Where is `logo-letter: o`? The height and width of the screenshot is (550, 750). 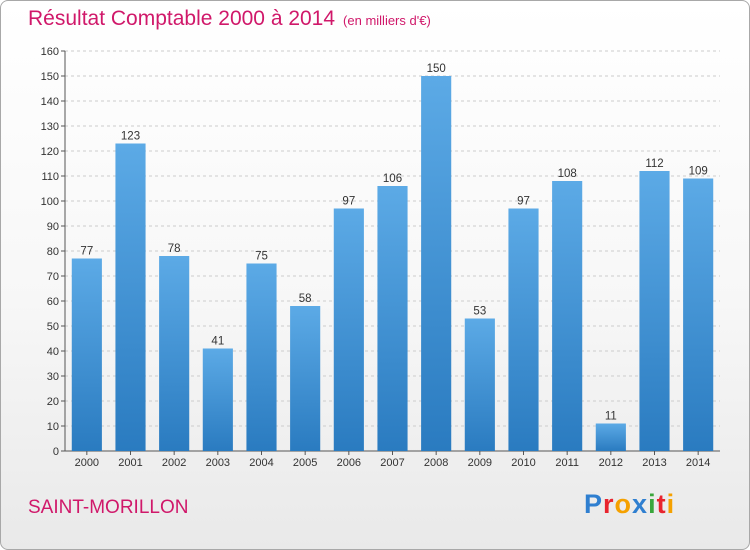 logo-letter: o is located at coordinates (623, 504).